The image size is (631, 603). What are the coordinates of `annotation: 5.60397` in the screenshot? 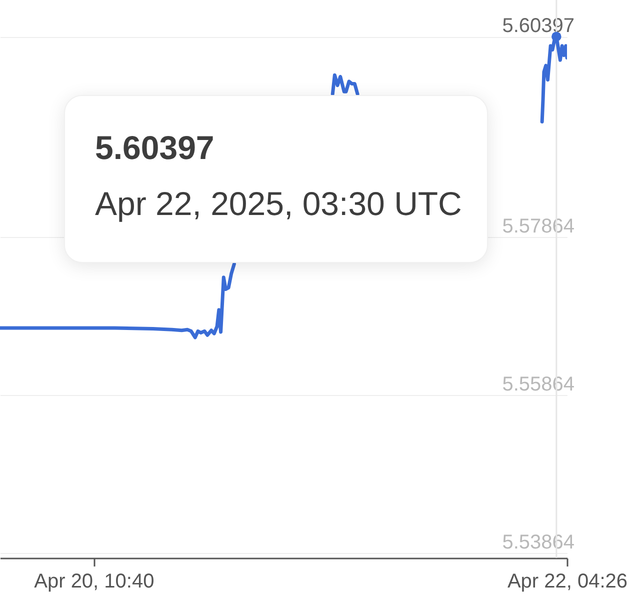 It's located at (154, 148).